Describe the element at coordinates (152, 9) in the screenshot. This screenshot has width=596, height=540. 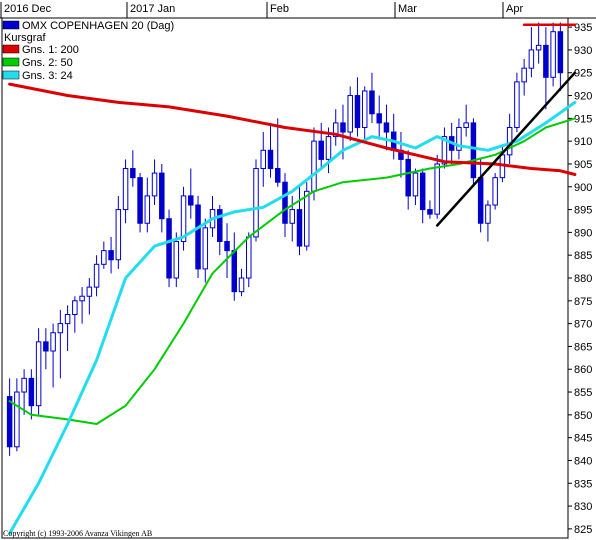
I see `x-tick-label: 2017 Jan` at that location.